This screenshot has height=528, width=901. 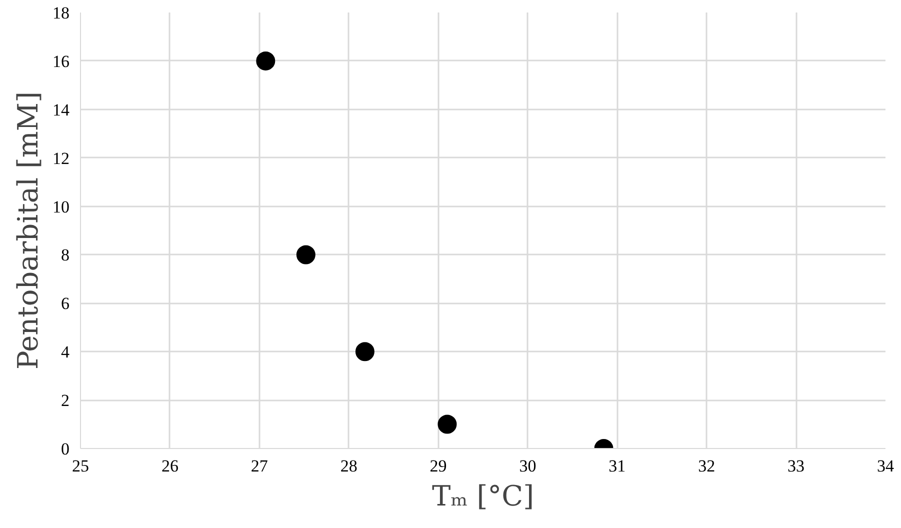 What do you see at coordinates (259, 466) in the screenshot?
I see `x-tick-label: 27` at bounding box center [259, 466].